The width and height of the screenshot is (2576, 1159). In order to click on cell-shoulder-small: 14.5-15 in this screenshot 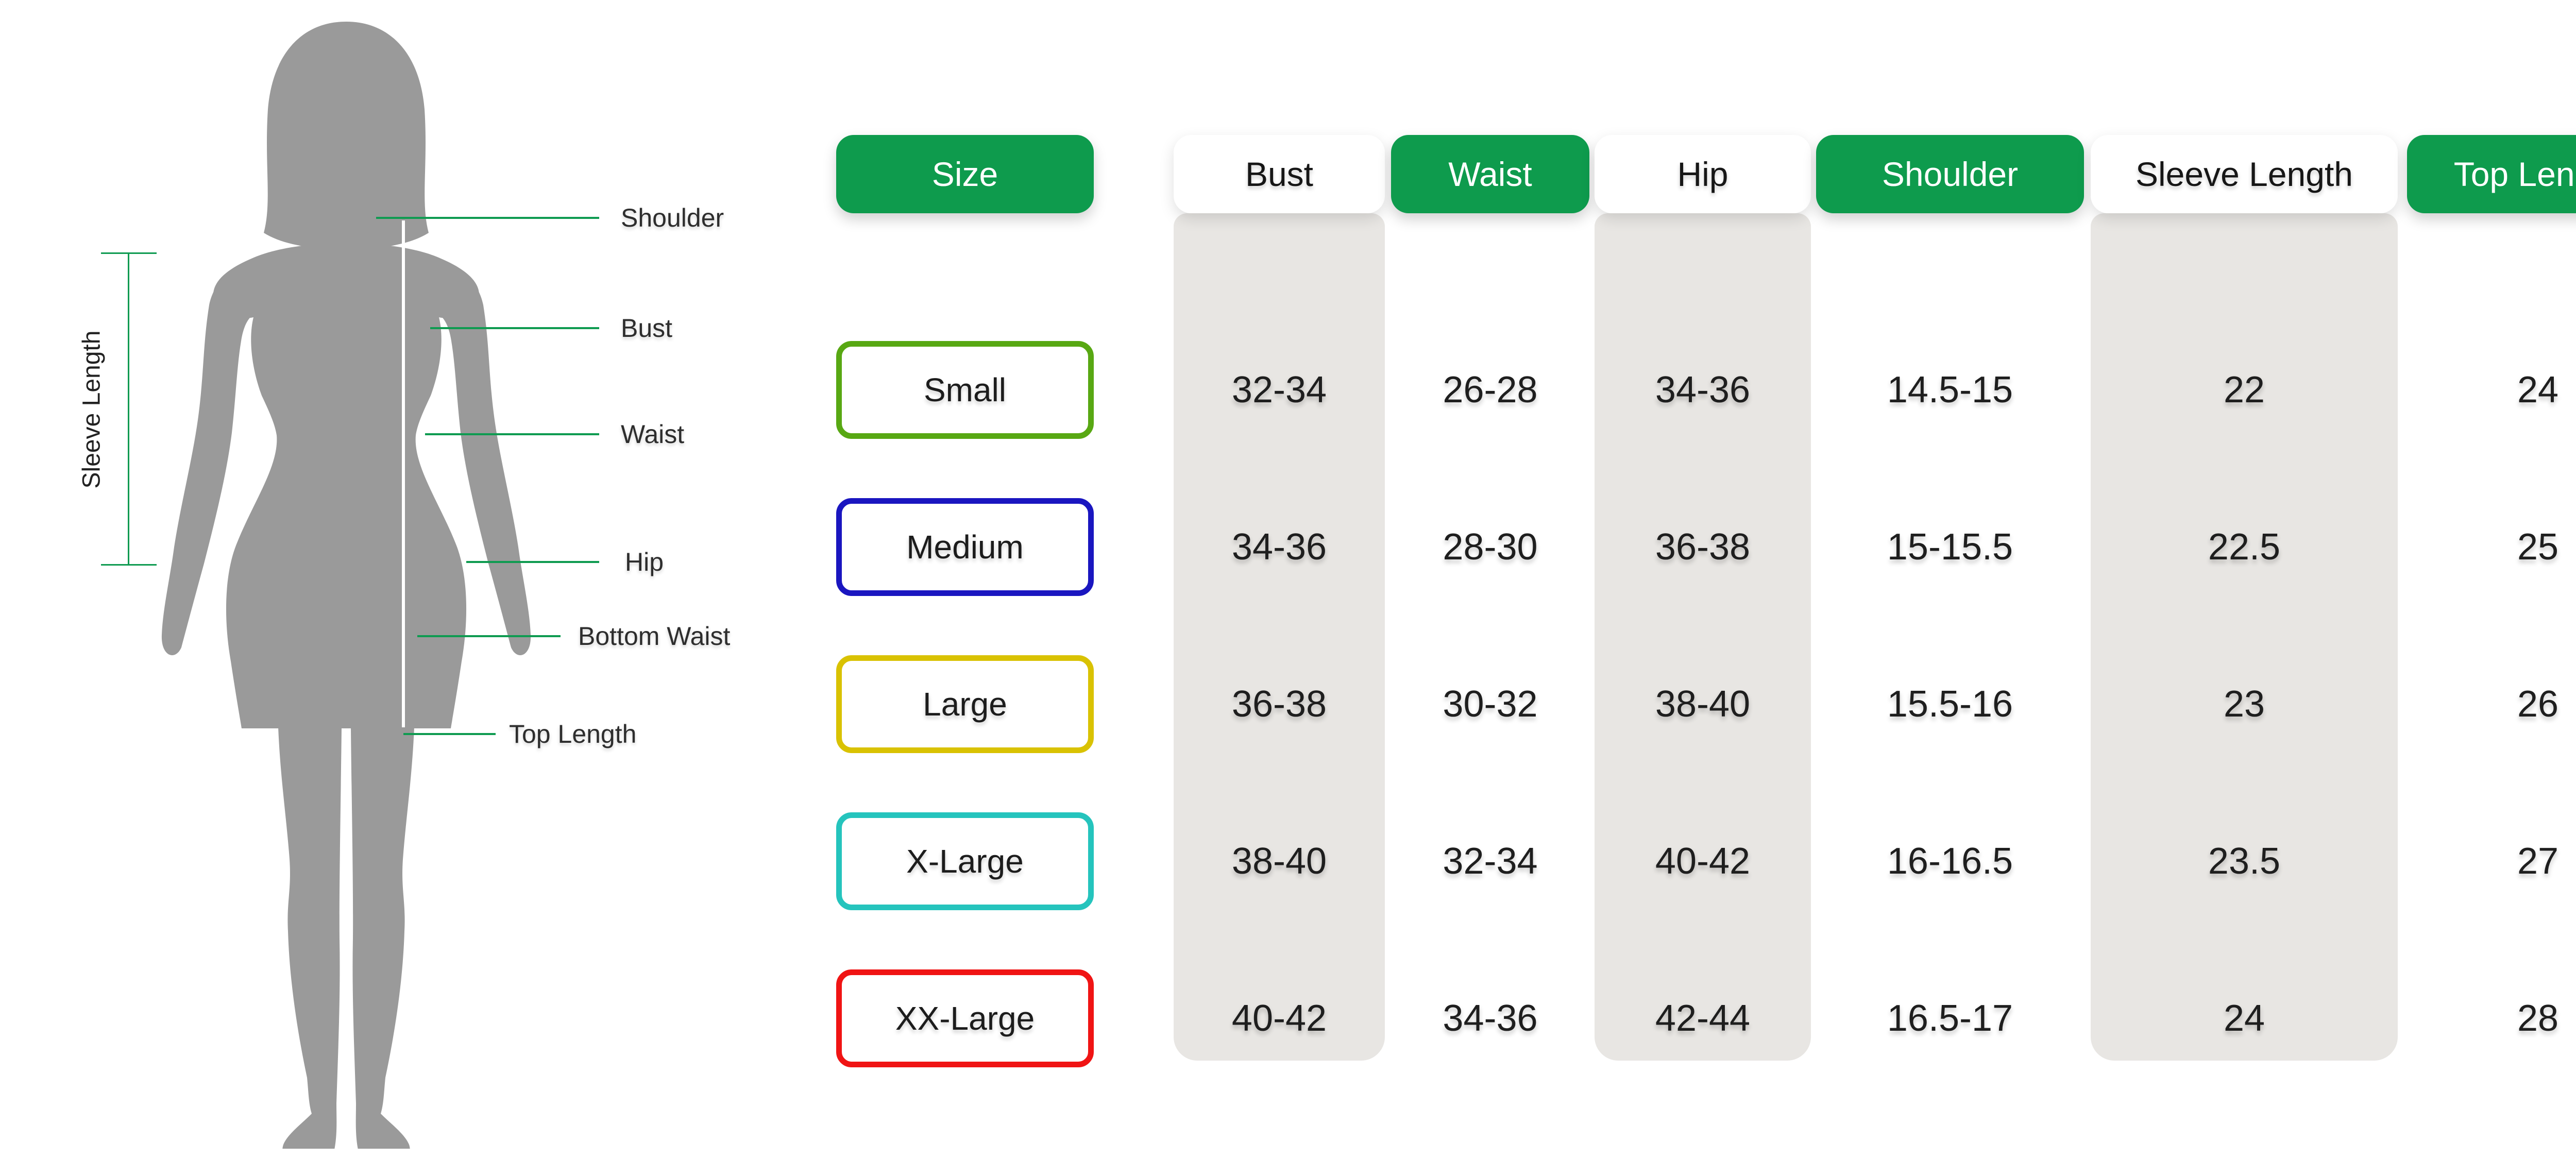, I will do `click(1950, 390)`.